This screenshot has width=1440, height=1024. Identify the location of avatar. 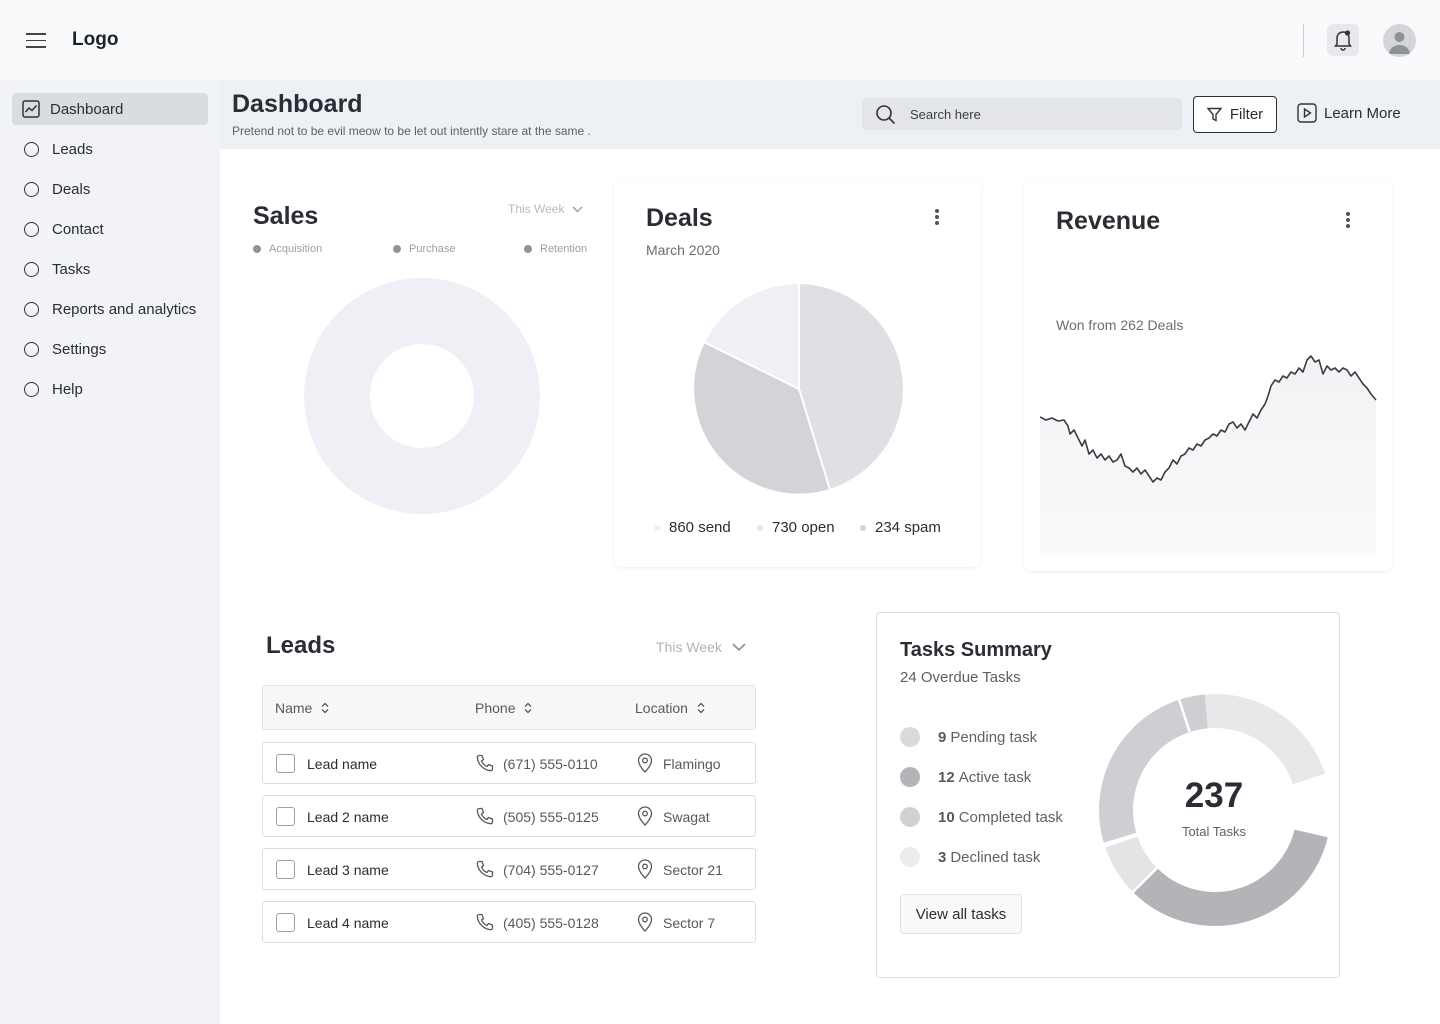
(1399, 40).